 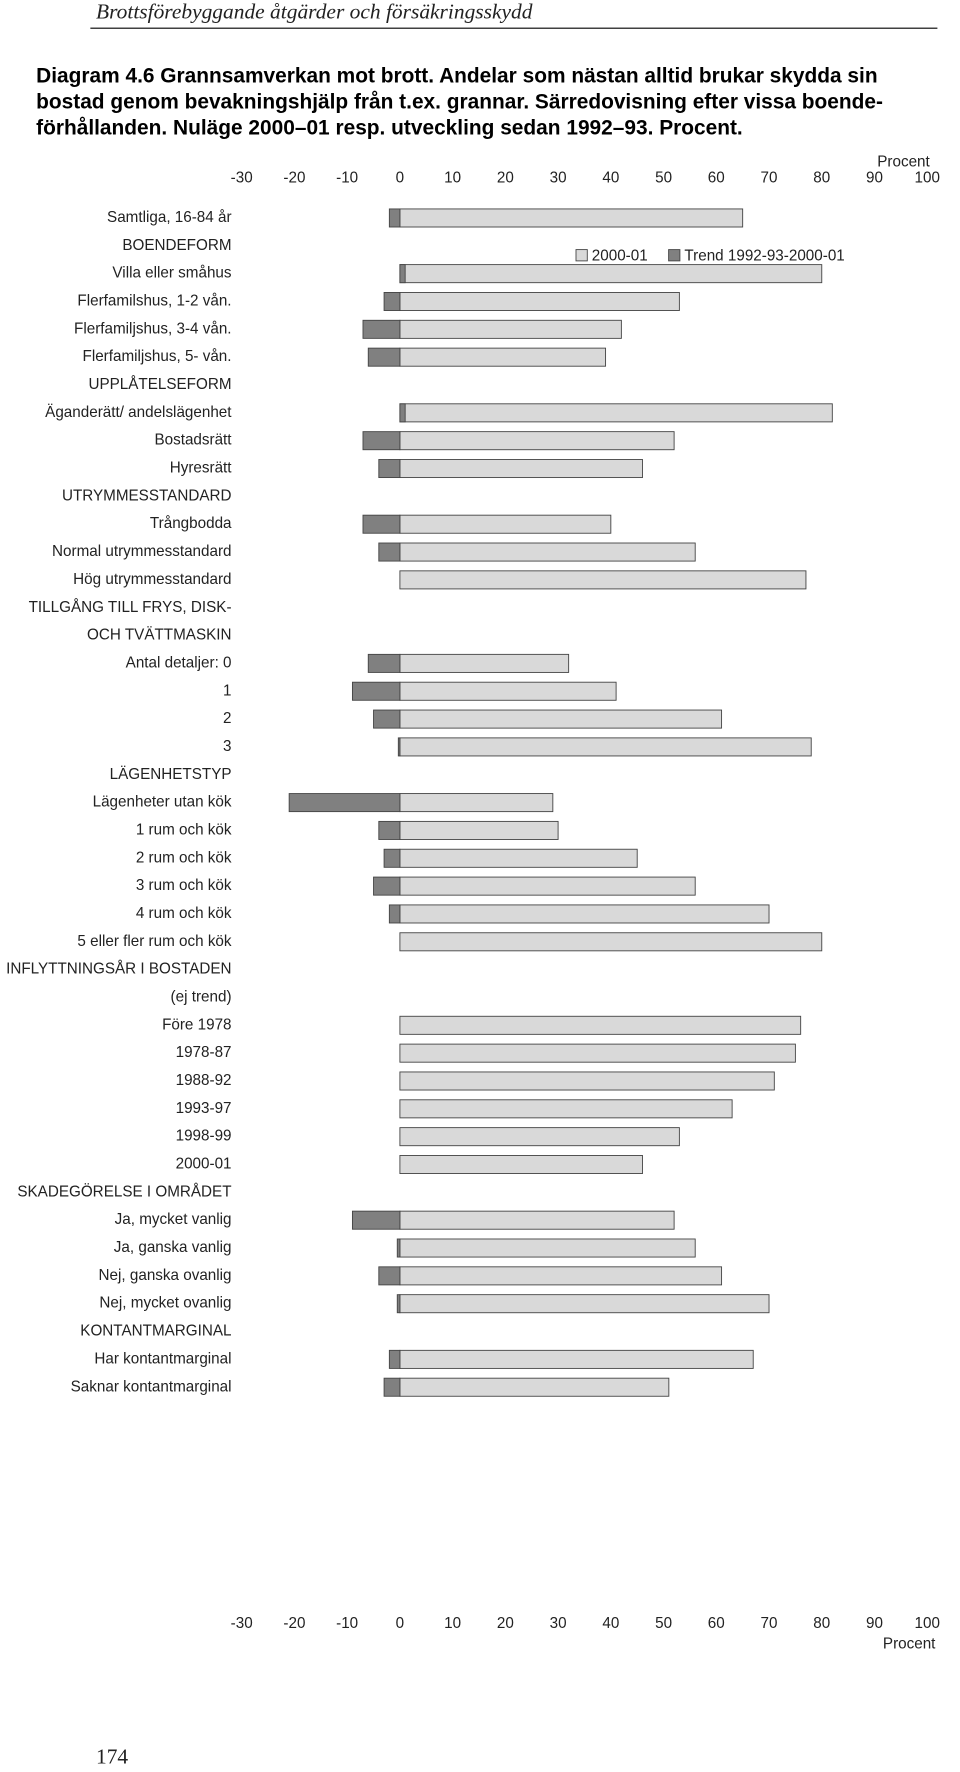 I want to click on y-tick-label: Har kontantmarginal, so click(x=162, y=1358).